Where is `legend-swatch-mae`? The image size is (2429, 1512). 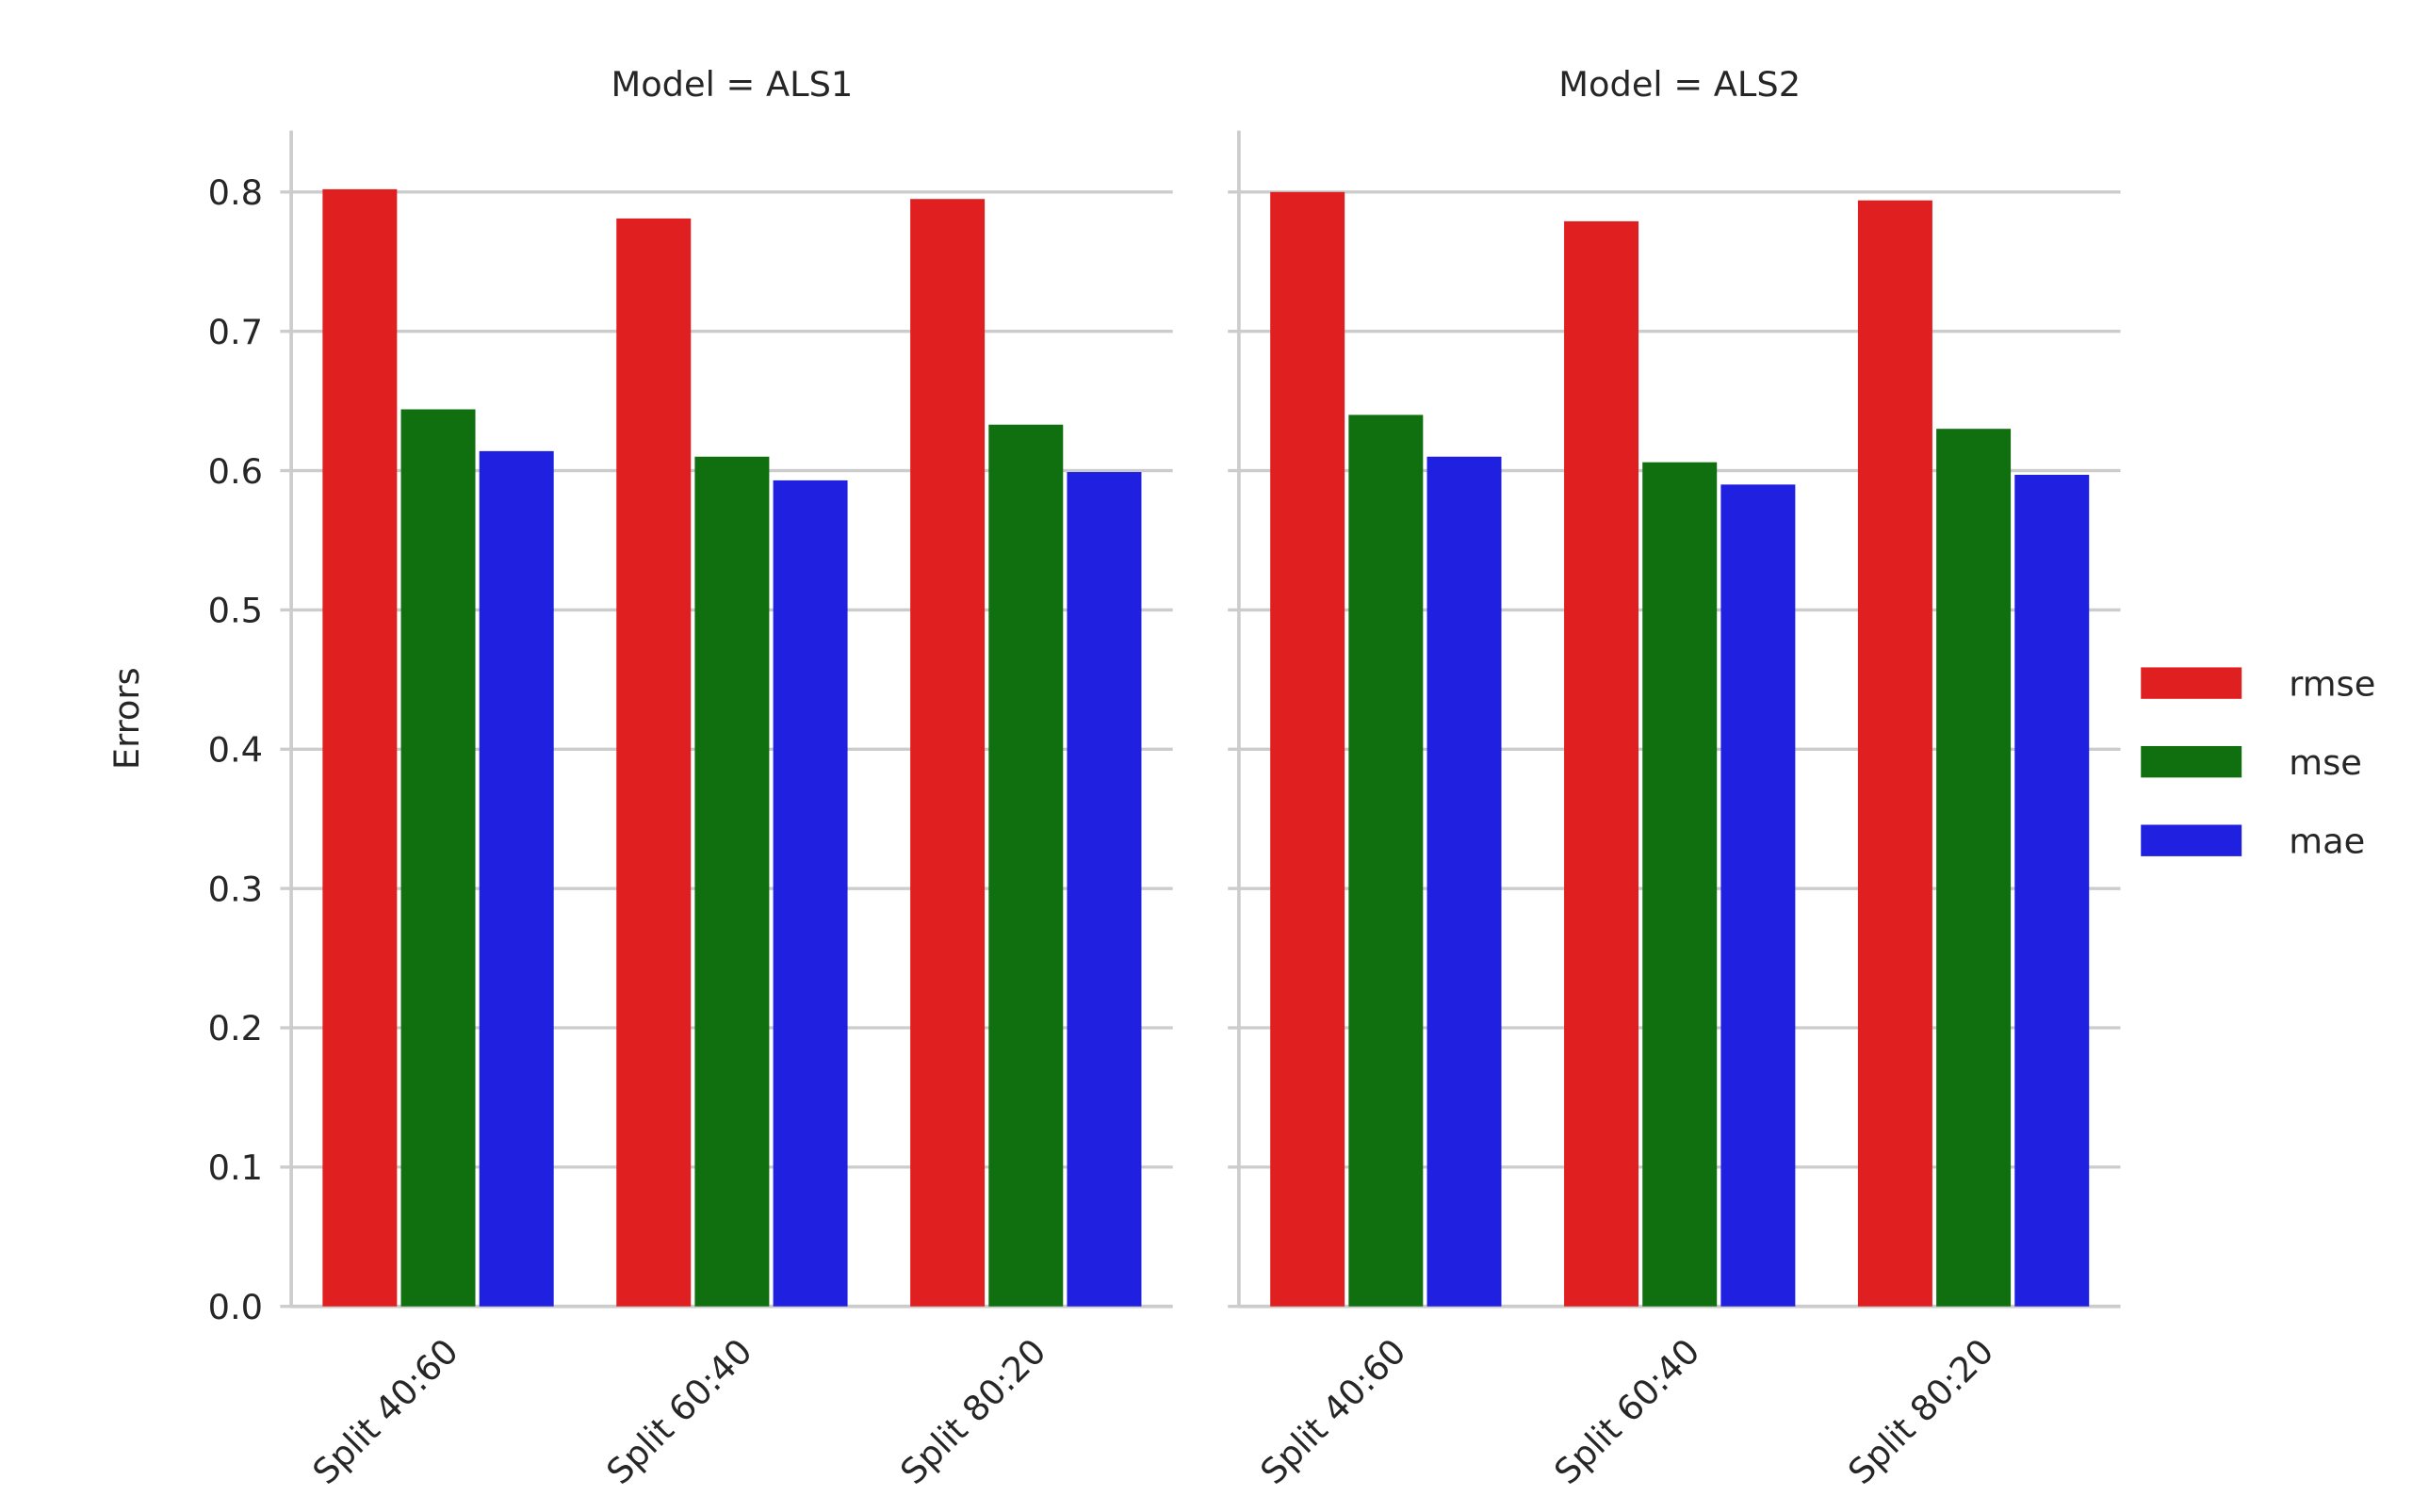
legend-swatch-mae is located at coordinates (2191, 840).